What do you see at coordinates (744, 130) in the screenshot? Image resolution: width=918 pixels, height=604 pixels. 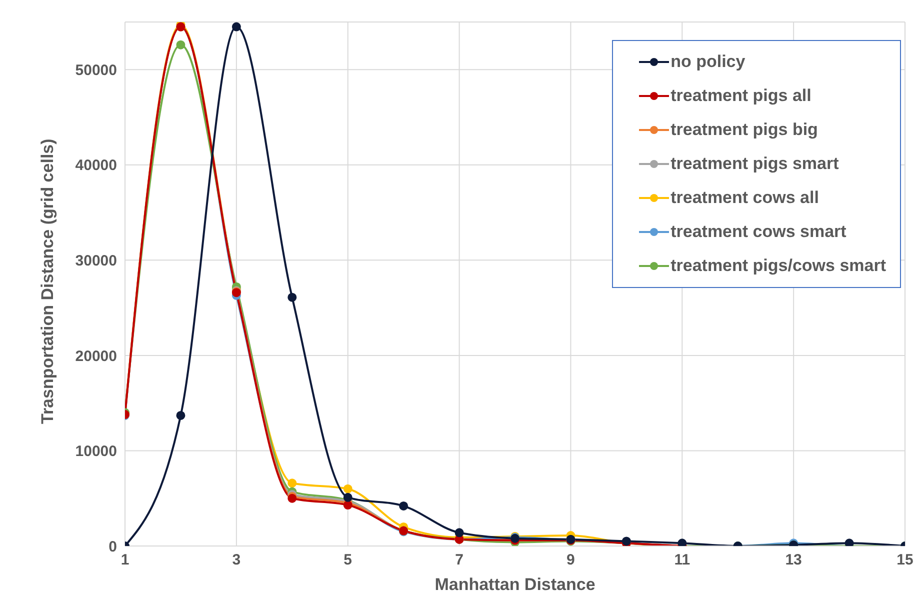 I see `legend-label: treatment pigs big` at bounding box center [744, 130].